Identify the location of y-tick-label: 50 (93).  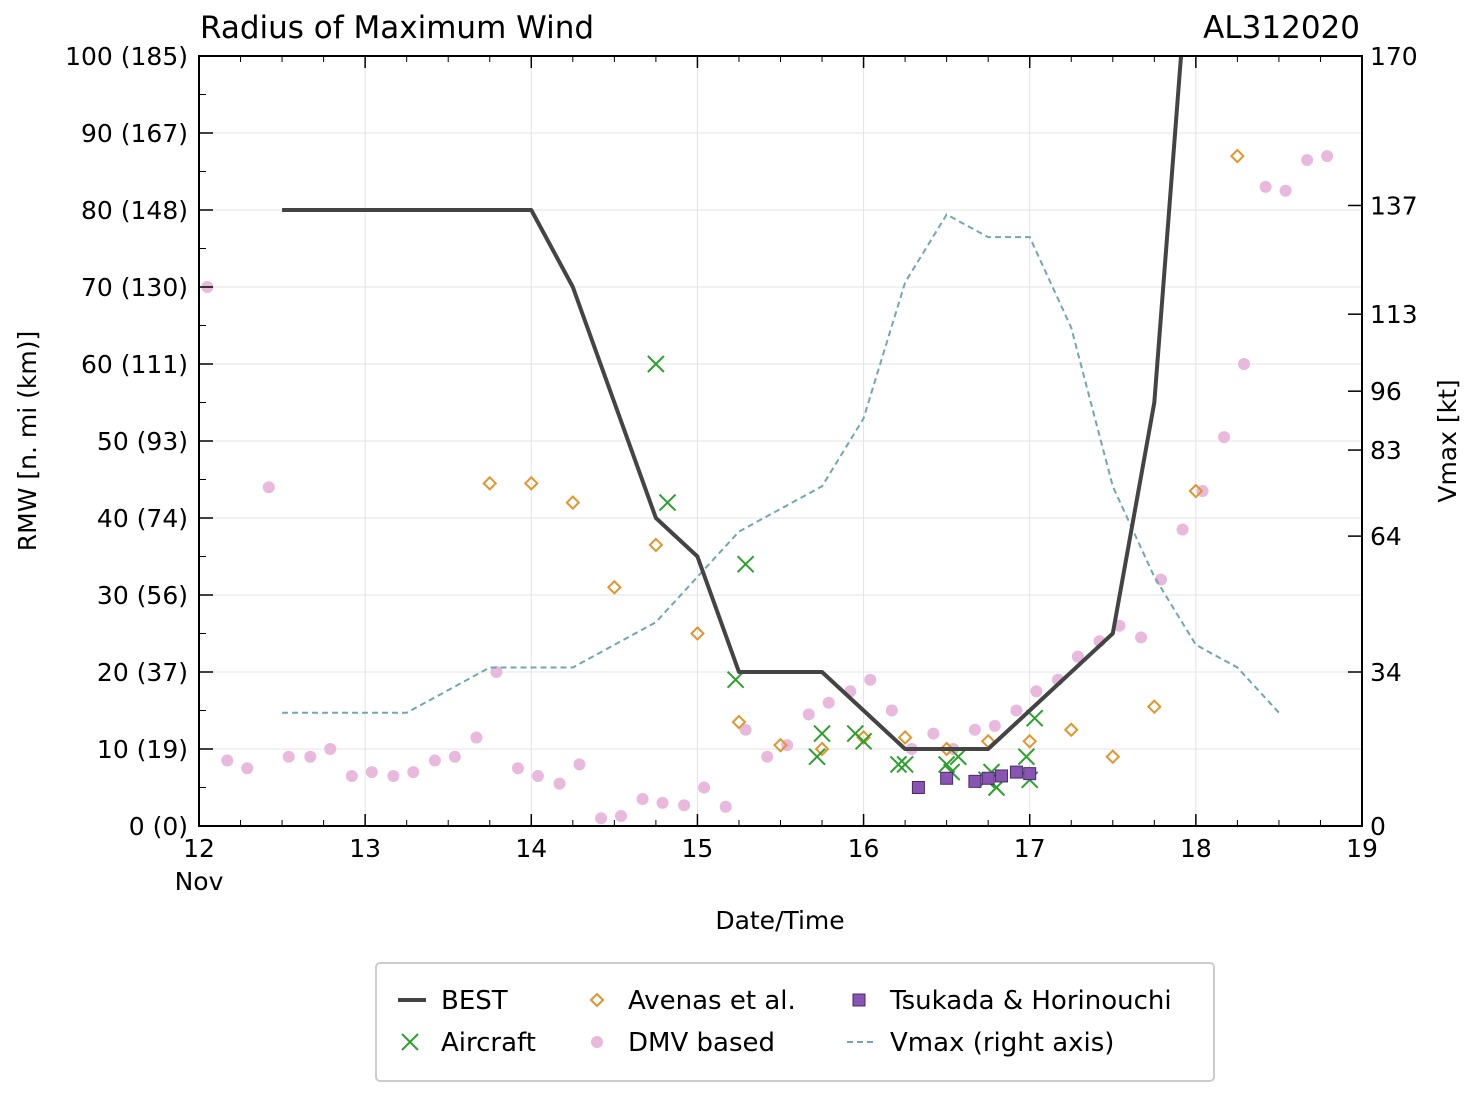
(142, 441).